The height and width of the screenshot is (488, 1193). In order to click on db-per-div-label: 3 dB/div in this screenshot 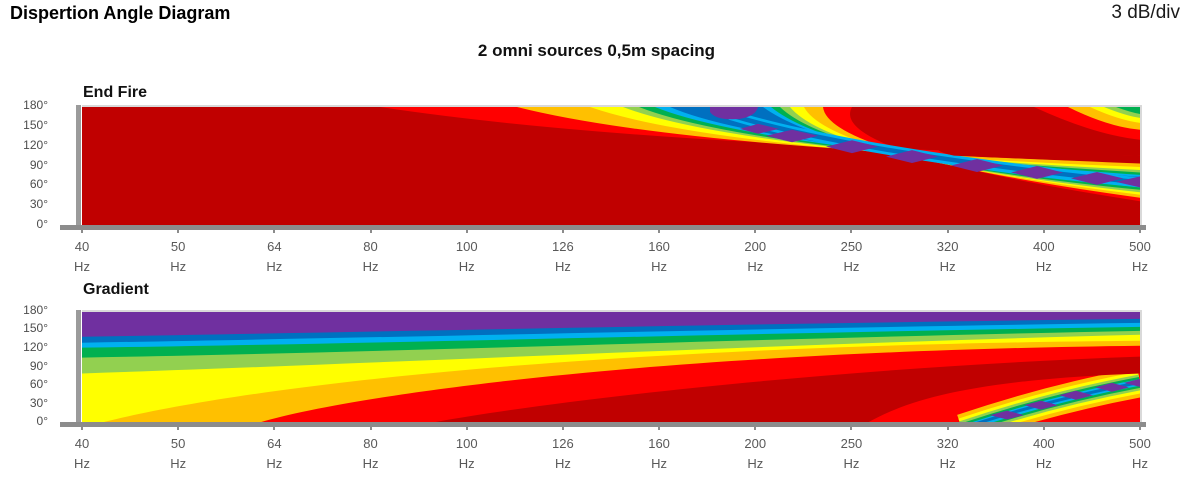, I will do `click(1145, 12)`.